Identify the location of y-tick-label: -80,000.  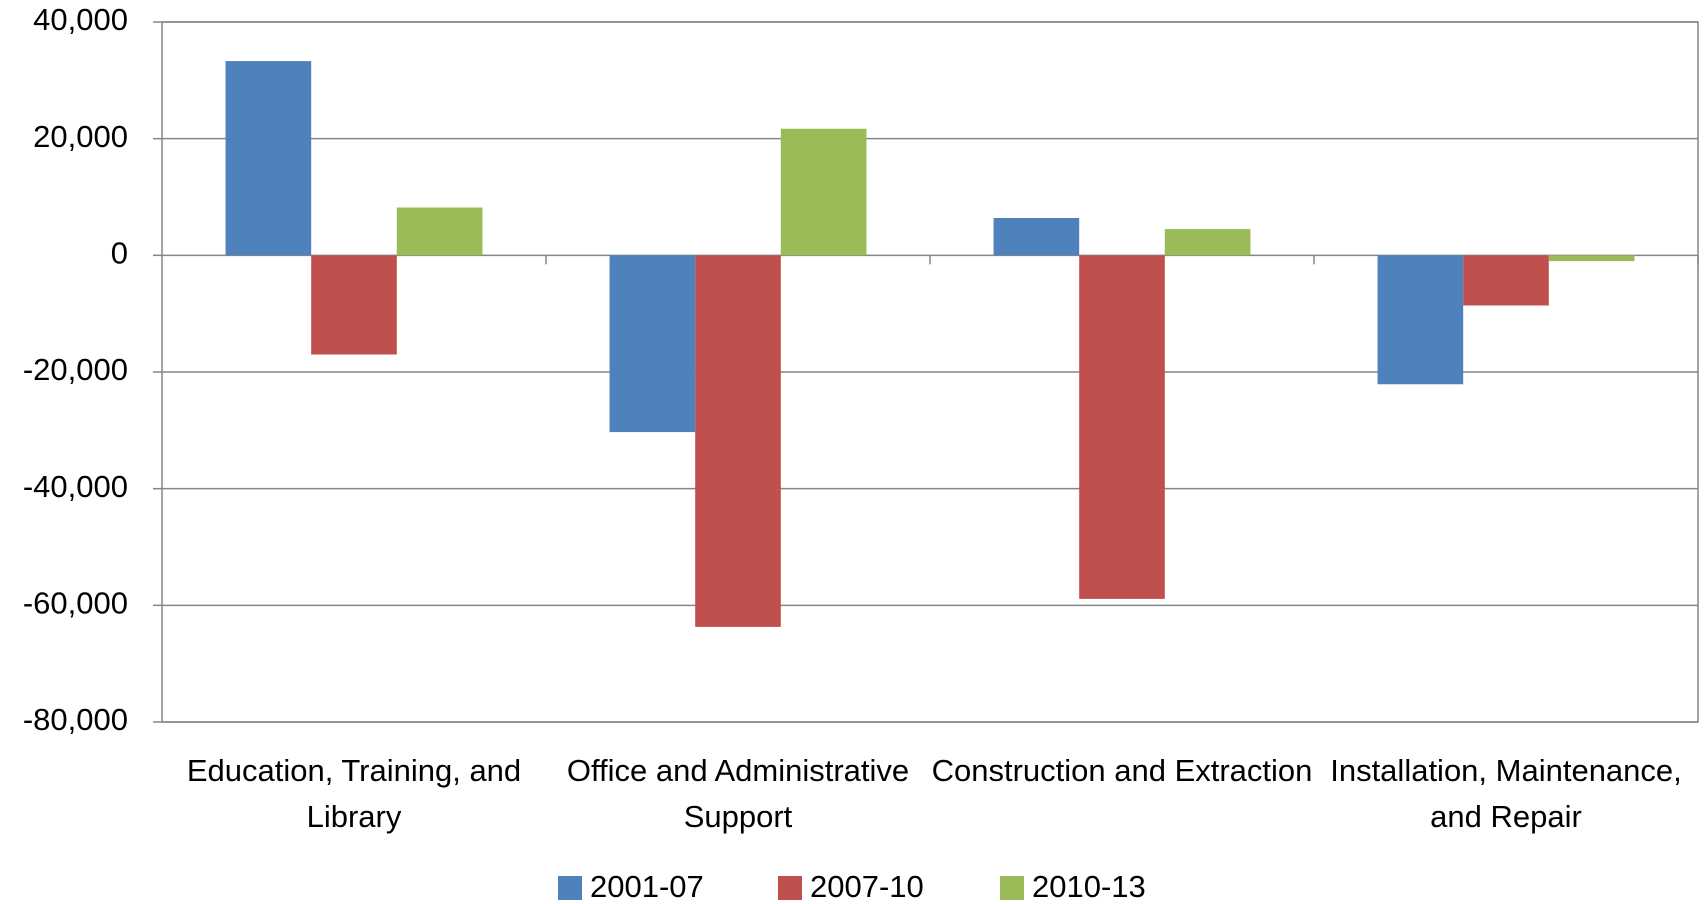
(75, 719).